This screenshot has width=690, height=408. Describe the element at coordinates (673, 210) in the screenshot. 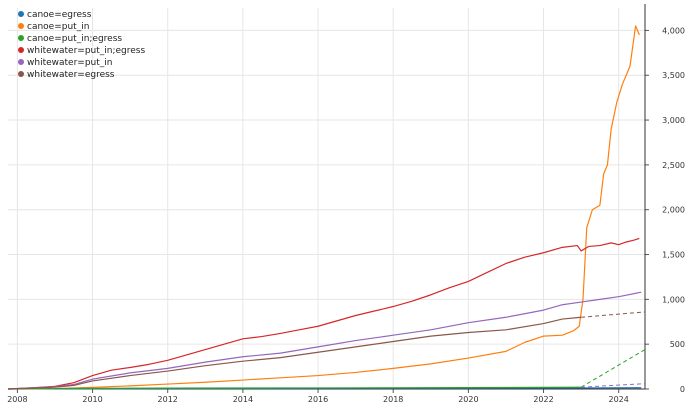

I see `y-tick-label: 2,000` at that location.